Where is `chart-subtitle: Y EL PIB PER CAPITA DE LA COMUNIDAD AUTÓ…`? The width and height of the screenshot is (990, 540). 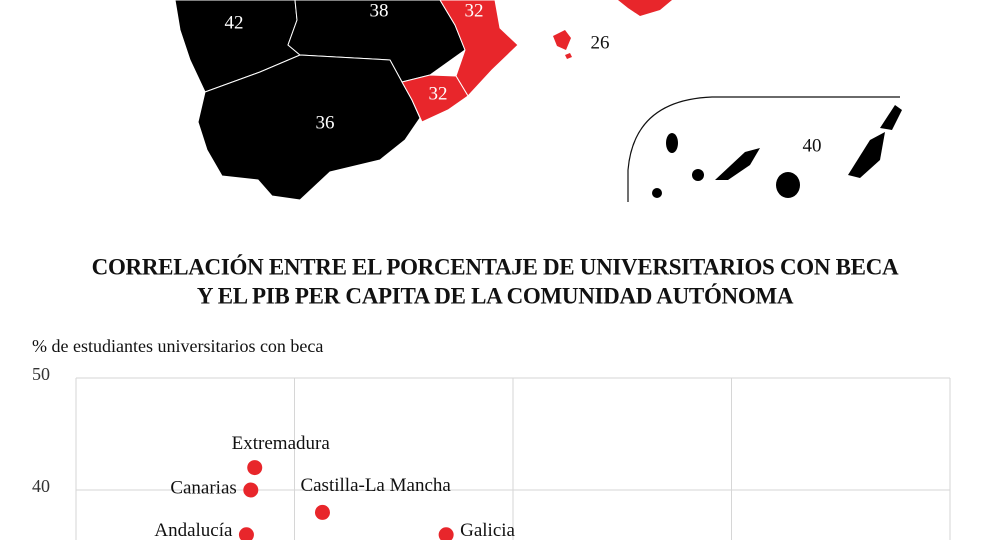
chart-subtitle: Y EL PIB PER CAPITA DE LA COMUNIDAD AUTÓ… is located at coordinates (495, 295).